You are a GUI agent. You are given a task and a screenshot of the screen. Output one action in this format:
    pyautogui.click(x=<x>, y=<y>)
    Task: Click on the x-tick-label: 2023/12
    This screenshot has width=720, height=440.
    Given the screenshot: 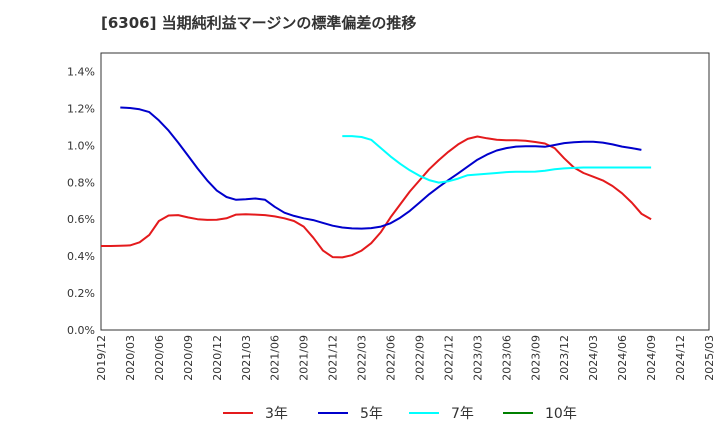 What is the action you would take?
    pyautogui.click(x=564, y=358)
    